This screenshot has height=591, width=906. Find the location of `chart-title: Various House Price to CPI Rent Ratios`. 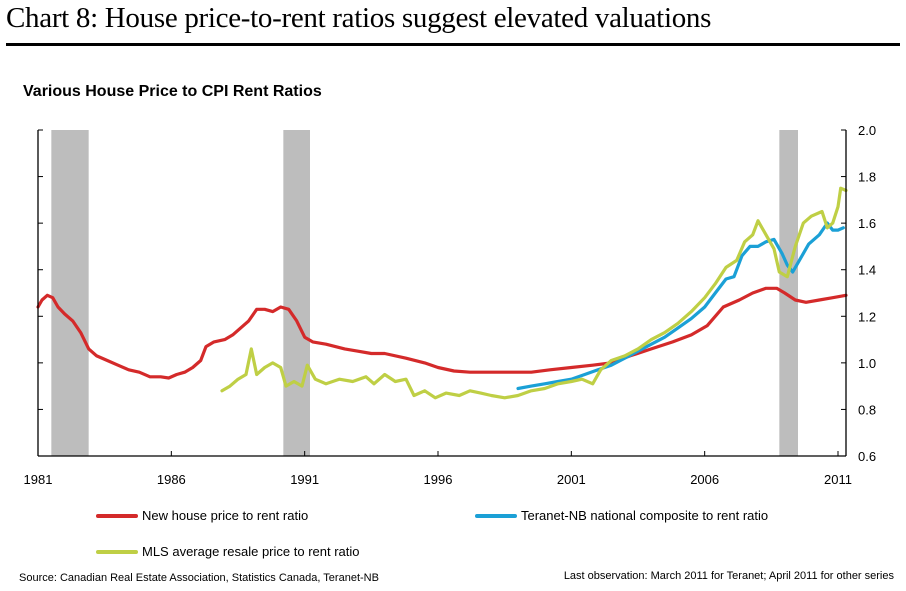

chart-title: Various House Price to CPI Rent Ratios is located at coordinates (172, 91).